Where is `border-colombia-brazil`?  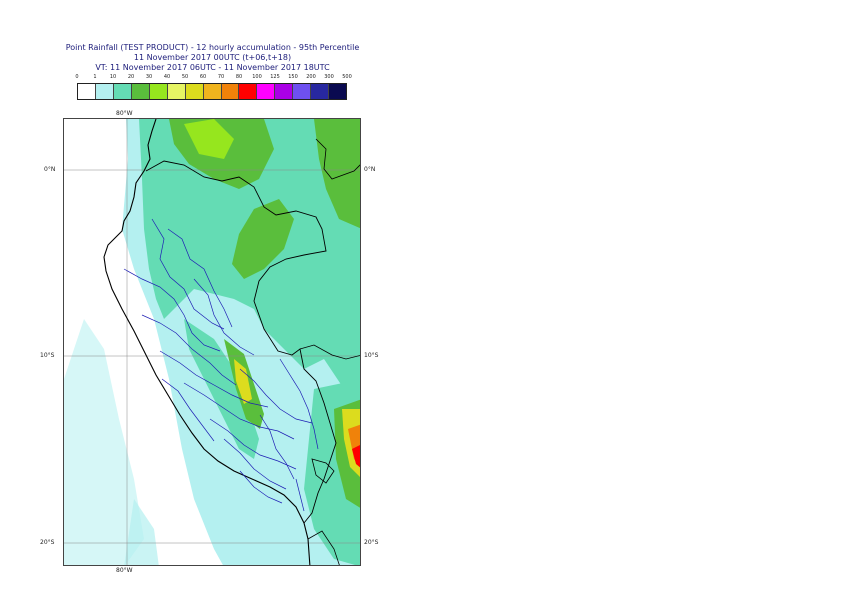
border-colombia-brazil is located at coordinates (337, 159).